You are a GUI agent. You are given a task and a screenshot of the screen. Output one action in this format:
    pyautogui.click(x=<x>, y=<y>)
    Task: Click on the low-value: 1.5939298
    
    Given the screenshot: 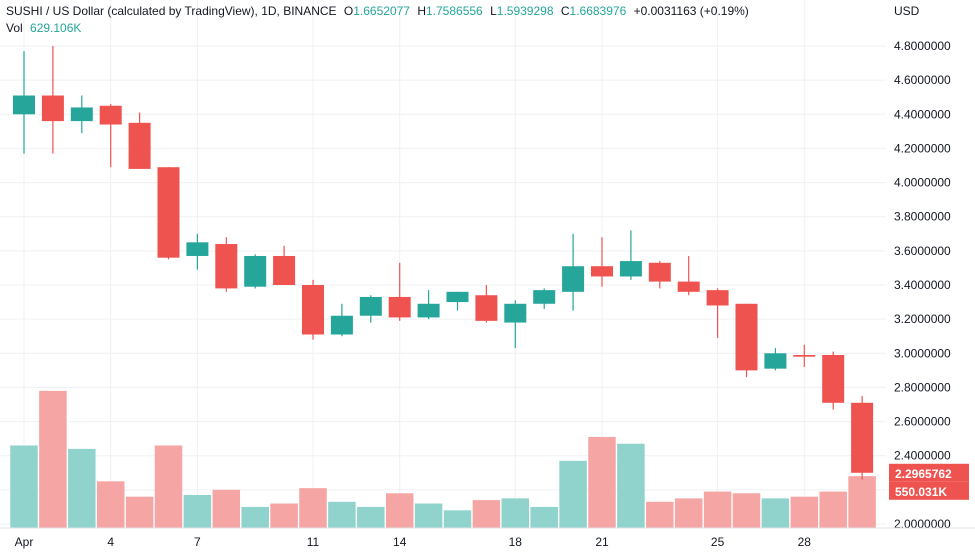 What is the action you would take?
    pyautogui.click(x=525, y=11)
    